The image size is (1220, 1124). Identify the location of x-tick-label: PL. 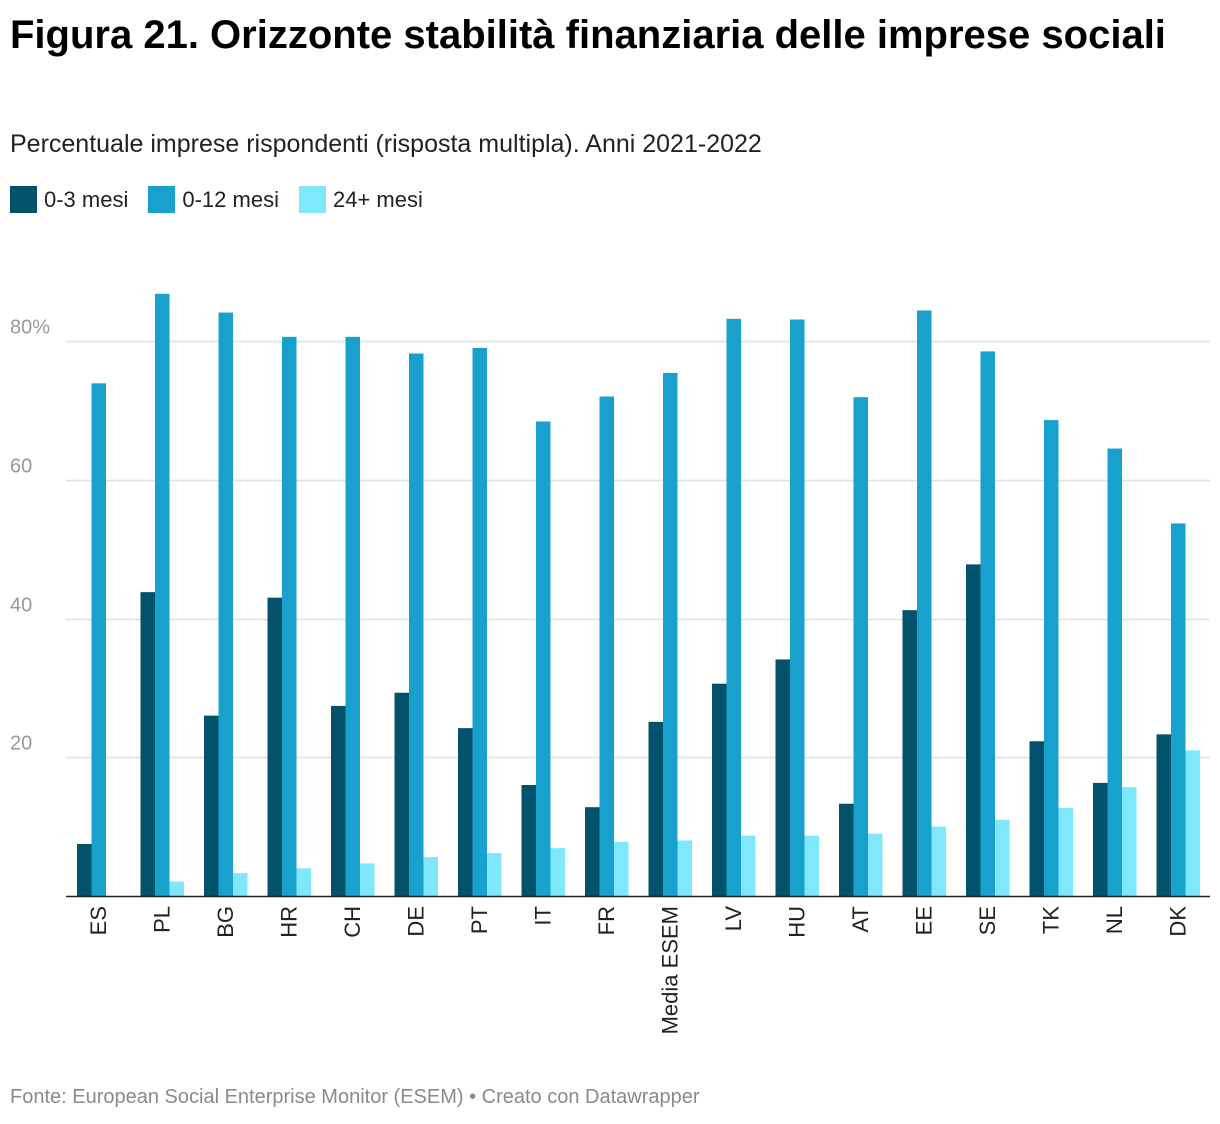
(161, 919).